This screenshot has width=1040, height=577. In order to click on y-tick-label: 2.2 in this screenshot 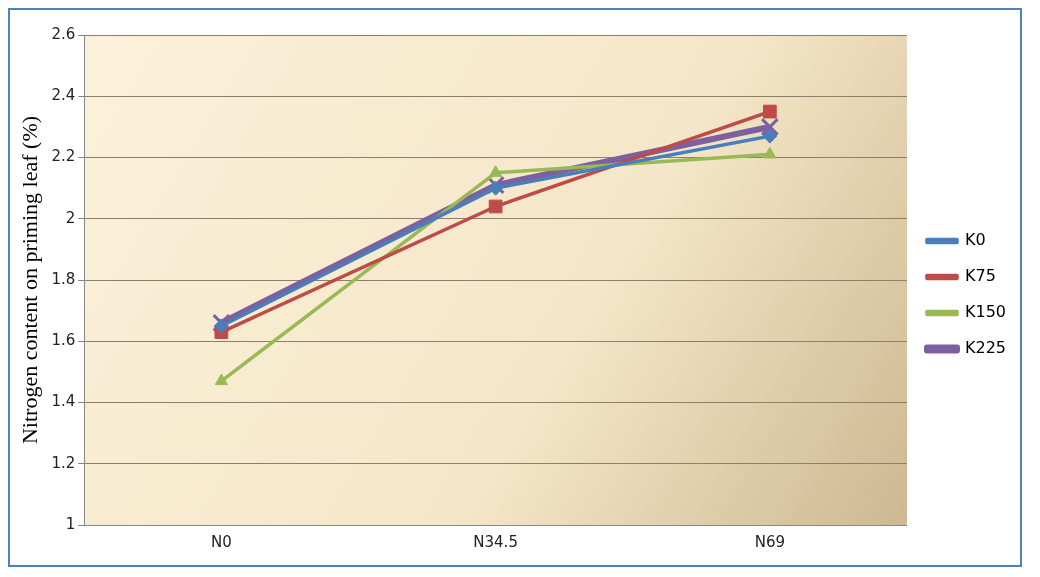, I will do `click(63, 156)`.